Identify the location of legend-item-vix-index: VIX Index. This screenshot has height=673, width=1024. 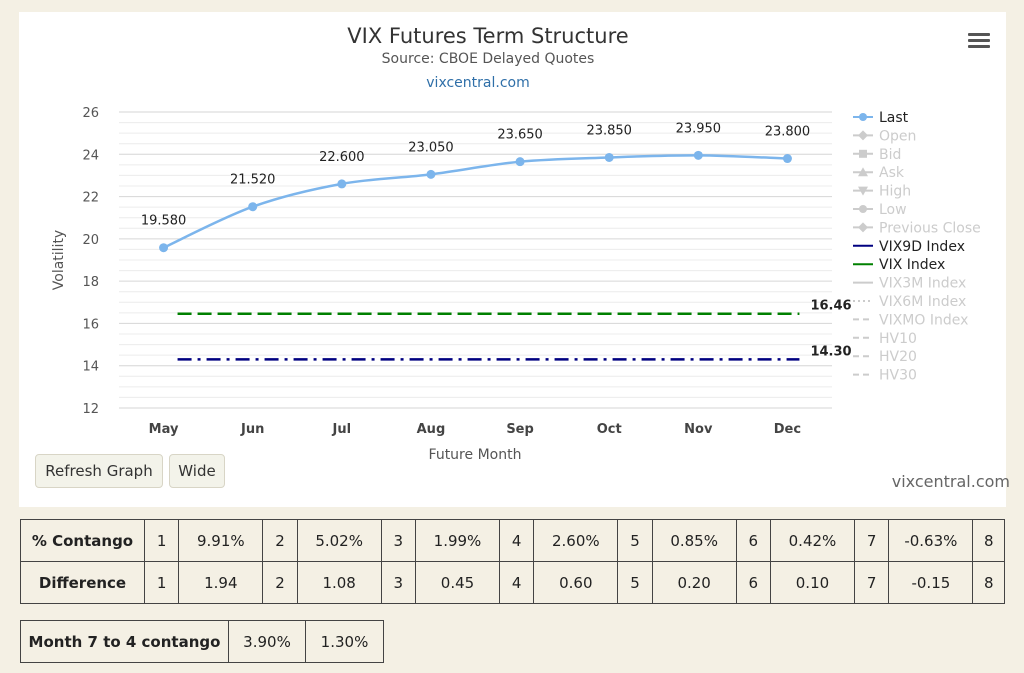
(899, 265).